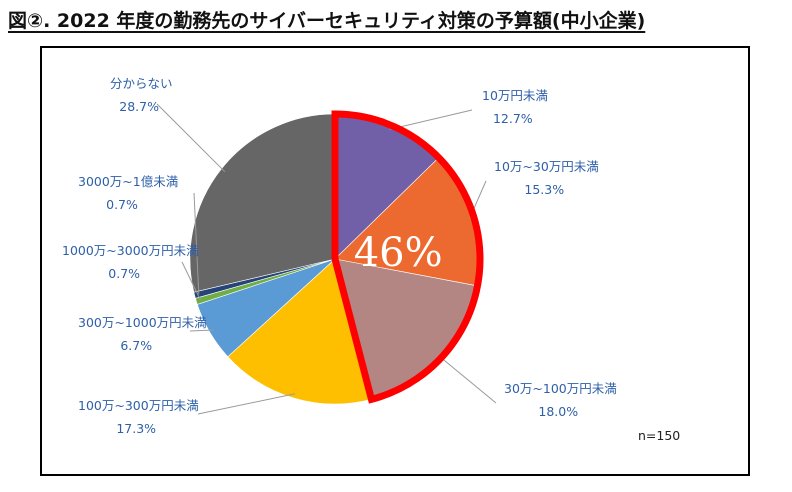  Describe the element at coordinates (398, 253) in the screenshot. I see `highlight-percent: 46%` at that location.